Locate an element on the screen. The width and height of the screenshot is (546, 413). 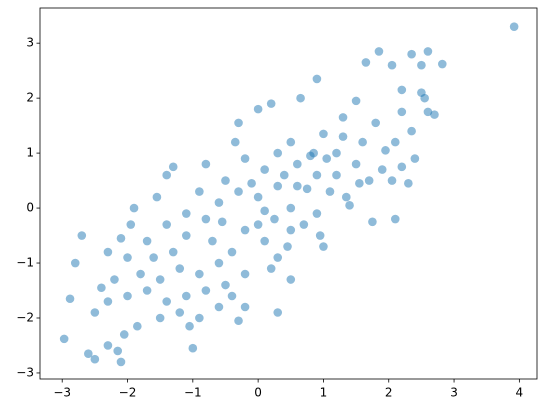
x-tick-label: 4 is located at coordinates (520, 393).